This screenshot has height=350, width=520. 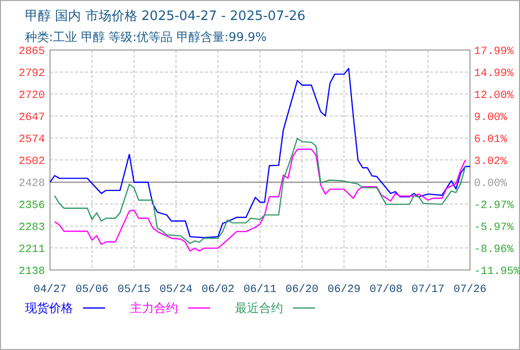 I want to click on y2-tick-label: 6.01%, so click(x=491, y=140).